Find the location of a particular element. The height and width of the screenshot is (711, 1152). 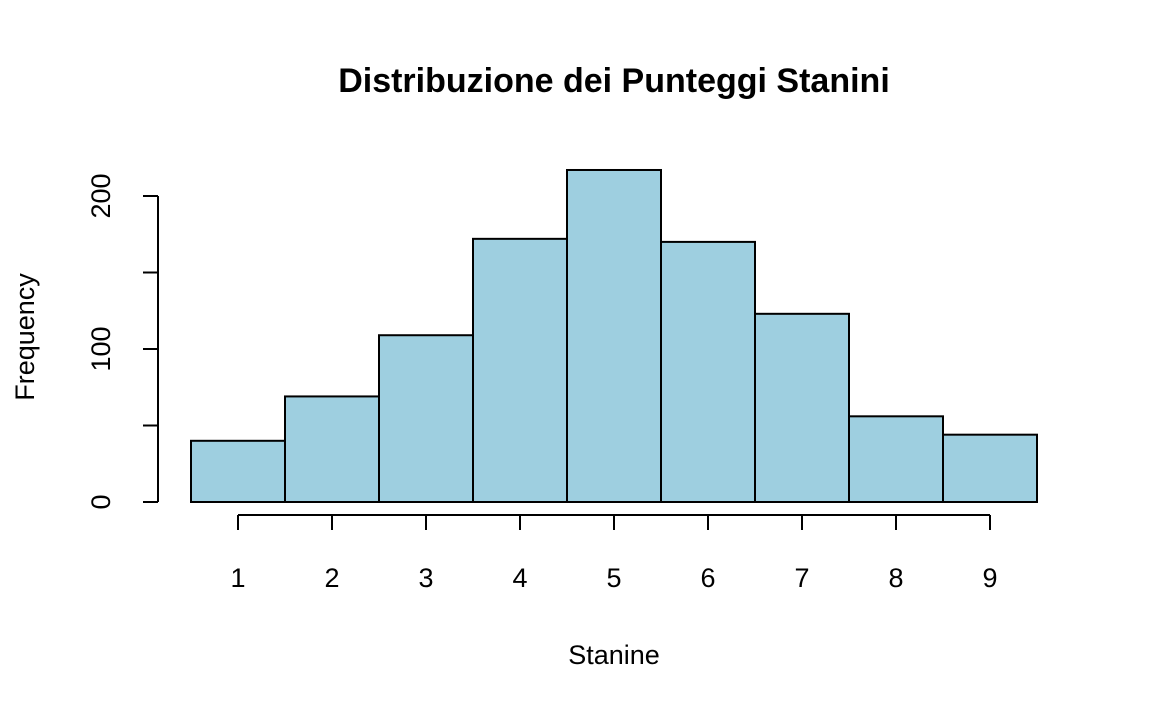

x-axis-label: Stanine is located at coordinates (614, 655).